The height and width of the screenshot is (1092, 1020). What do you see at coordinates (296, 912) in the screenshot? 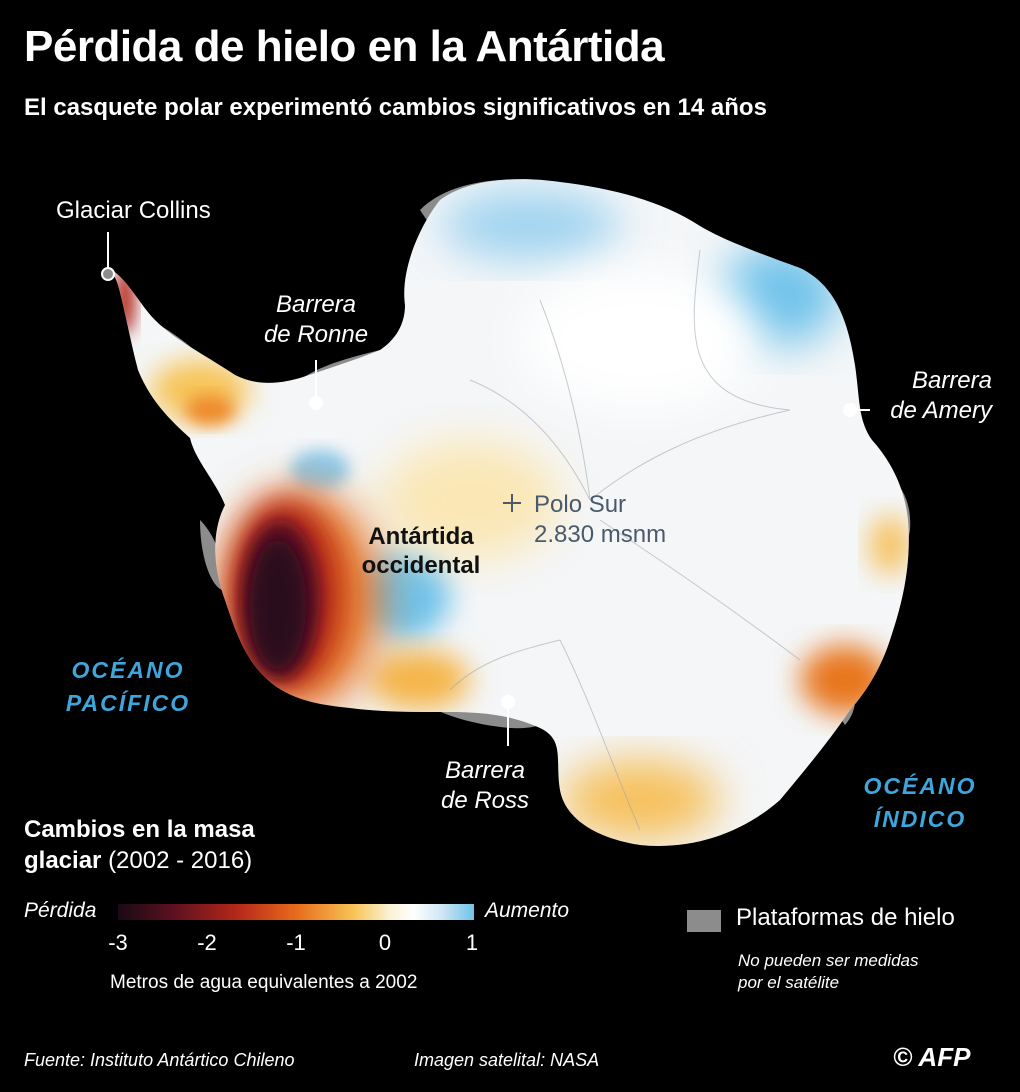
I see `legend-color-bar` at bounding box center [296, 912].